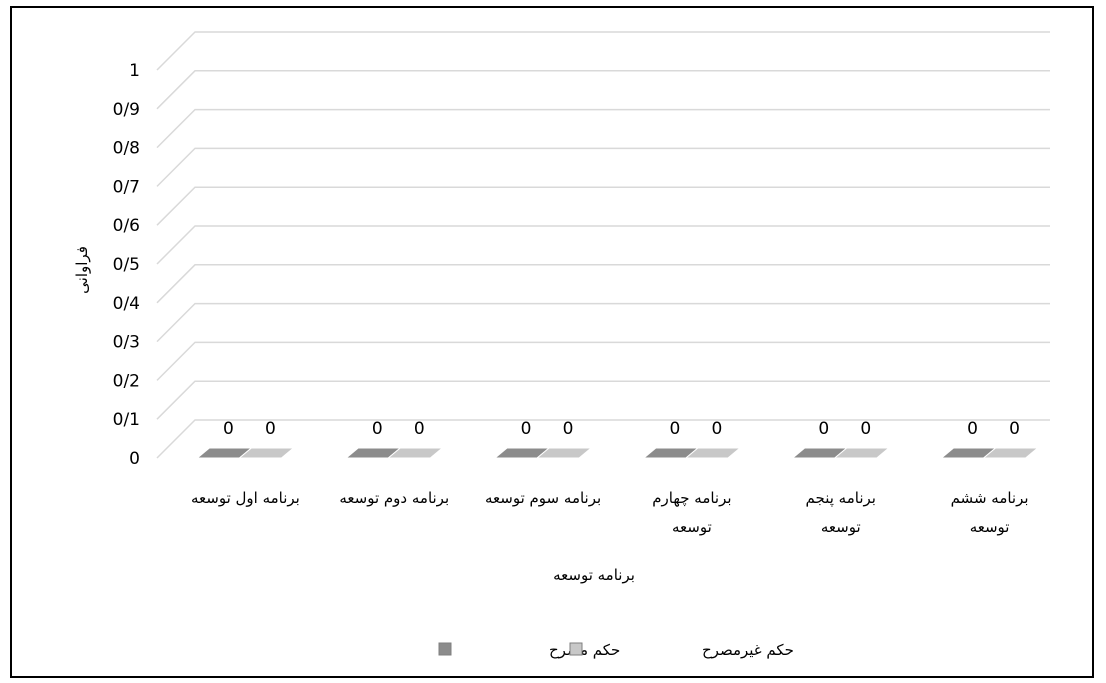 The height and width of the screenshot is (683, 1106). Describe the element at coordinates (691, 498) in the screenshot. I see `x-tick-label: برنامه چهارم` at that location.